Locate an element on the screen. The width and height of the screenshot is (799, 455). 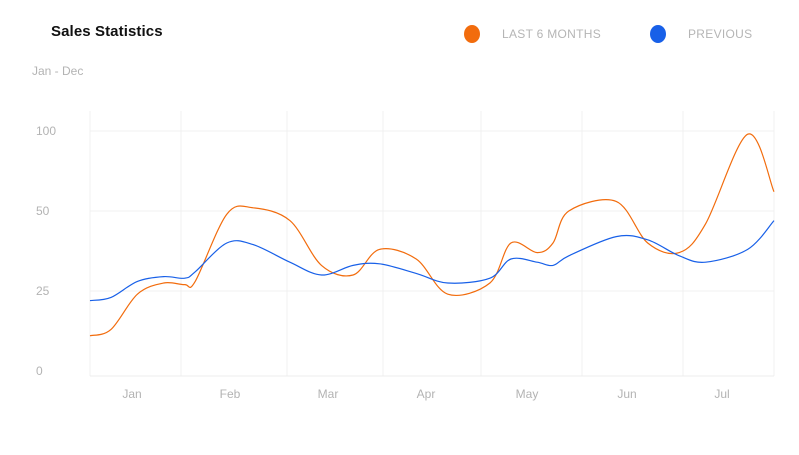
y-tick-label: 50 is located at coordinates (43, 211).